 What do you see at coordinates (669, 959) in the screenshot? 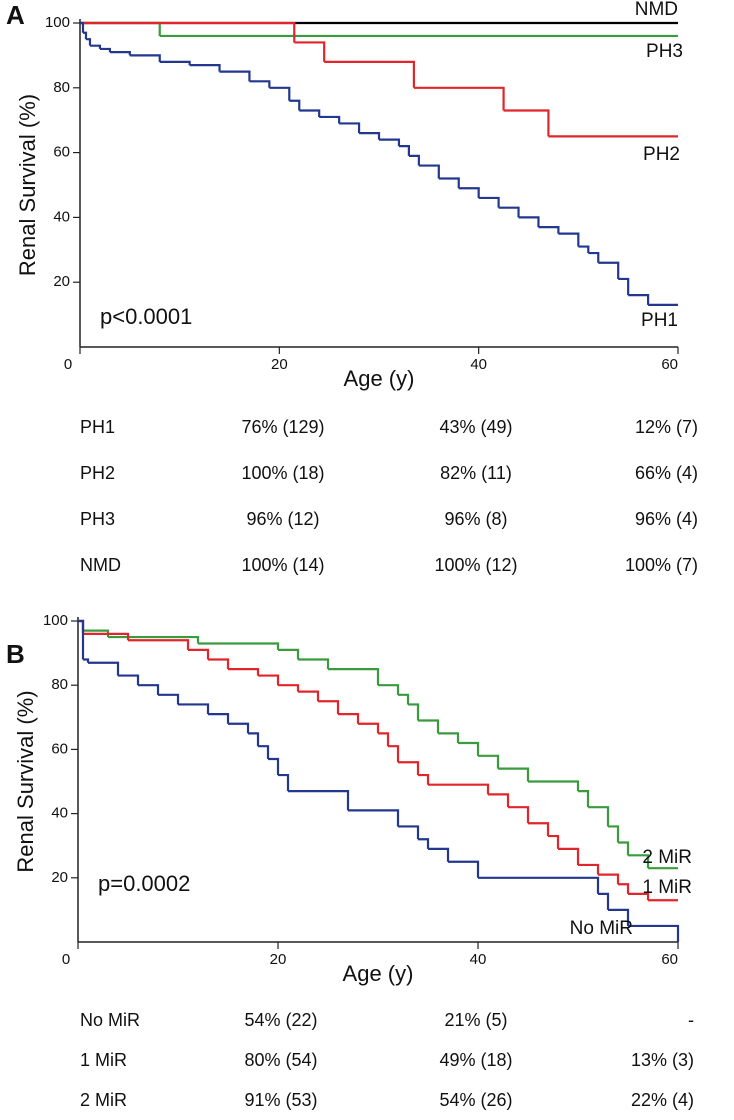
I see `x-tick-label: 60` at bounding box center [669, 959].